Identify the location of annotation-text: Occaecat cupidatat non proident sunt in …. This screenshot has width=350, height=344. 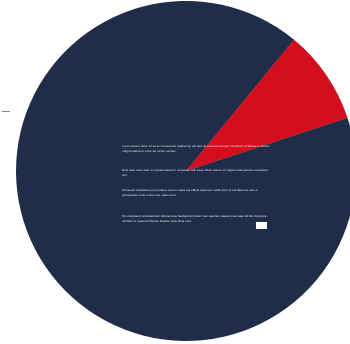
(190, 192).